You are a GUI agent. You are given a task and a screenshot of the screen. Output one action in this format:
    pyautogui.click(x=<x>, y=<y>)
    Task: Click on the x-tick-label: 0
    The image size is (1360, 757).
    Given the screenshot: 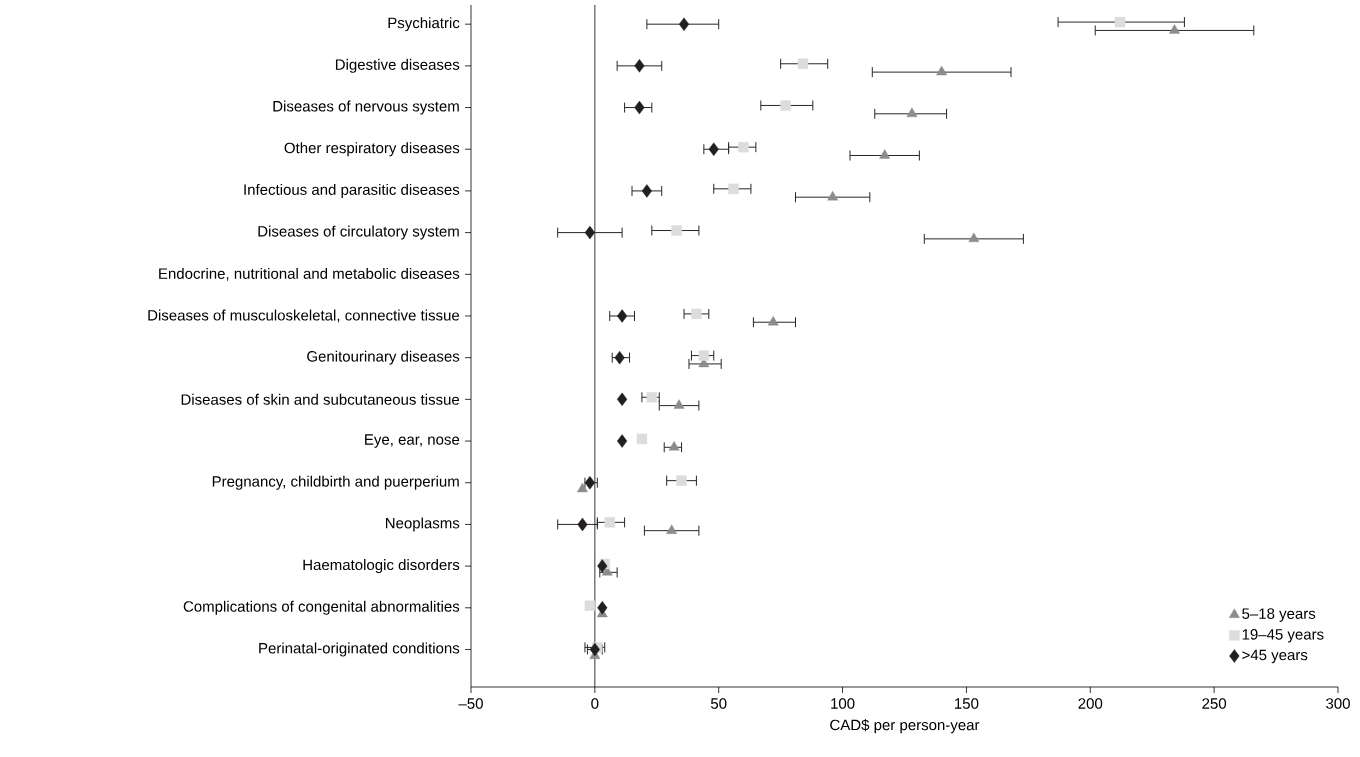 What is the action you would take?
    pyautogui.click(x=595, y=703)
    